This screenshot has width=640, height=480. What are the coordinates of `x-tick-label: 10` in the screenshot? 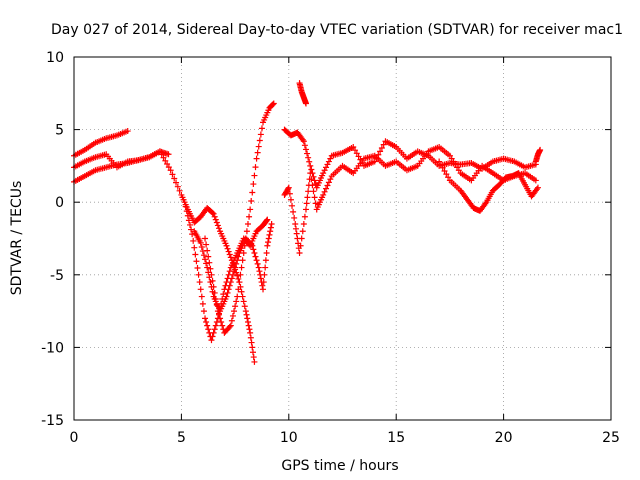 It's located at (289, 438).